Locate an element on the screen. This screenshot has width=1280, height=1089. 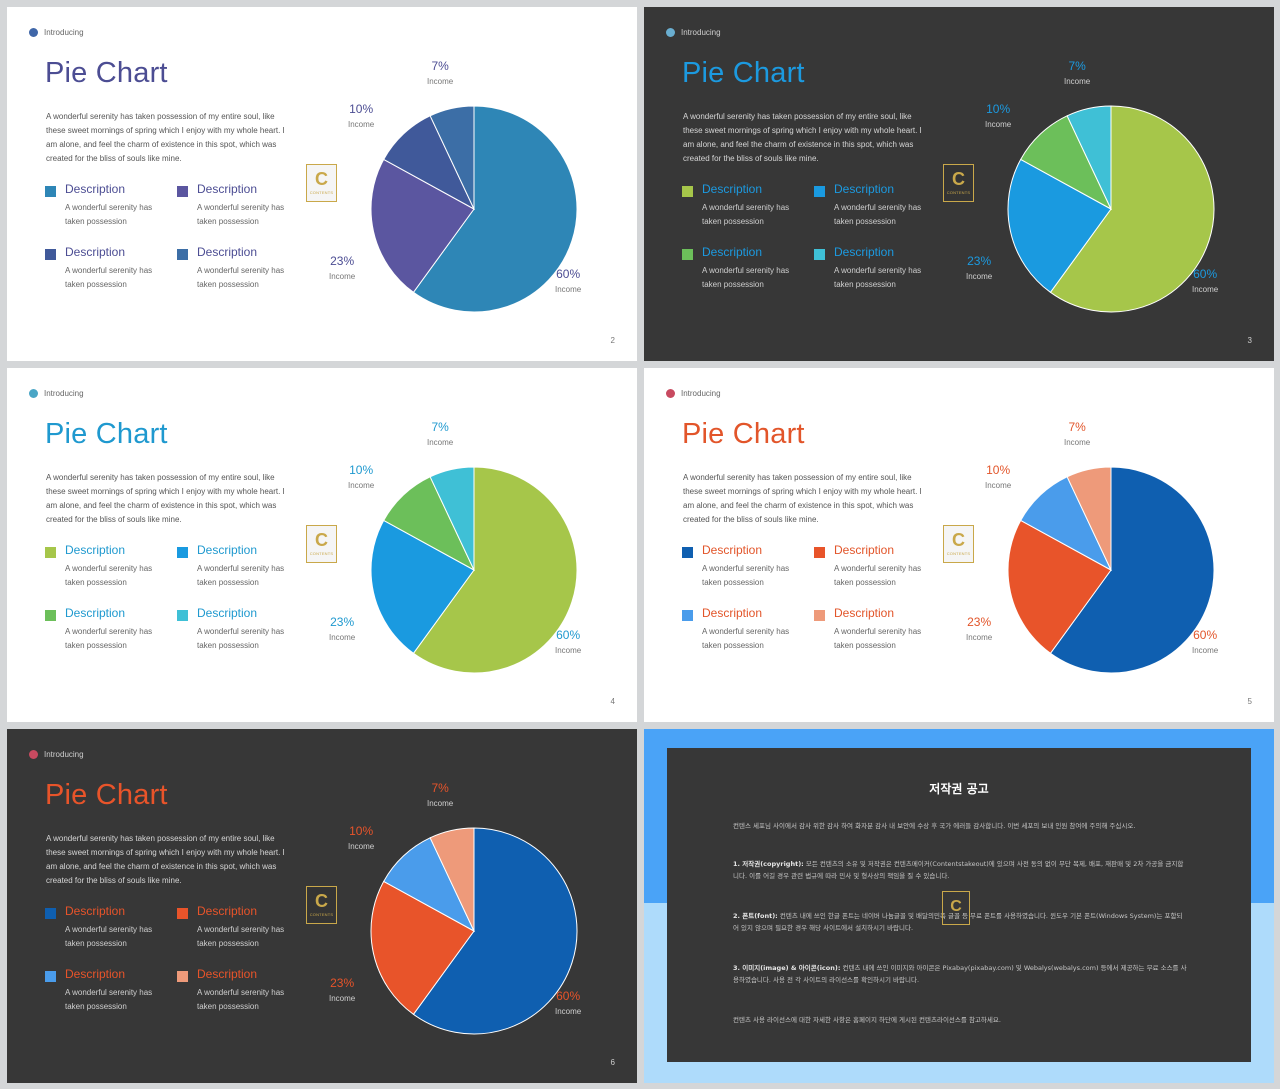
pie-value-label: 60% Income is located at coordinates (568, 1002).